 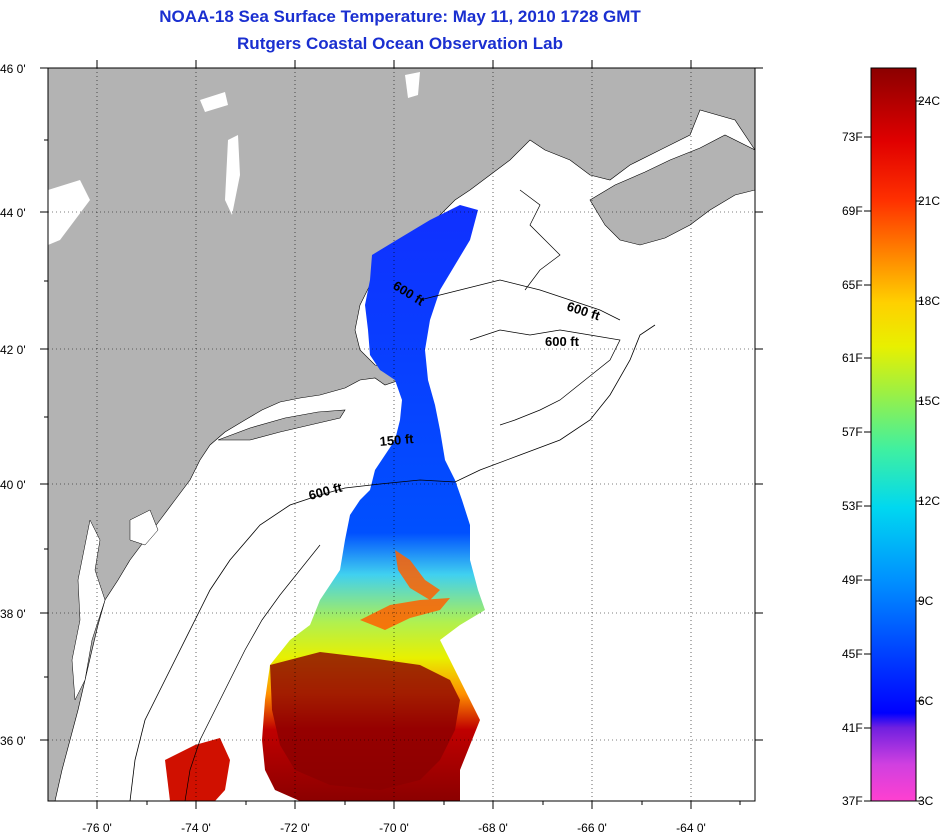 What do you see at coordinates (929, 501) in the screenshot?
I see `cb-label-c: 12C` at bounding box center [929, 501].